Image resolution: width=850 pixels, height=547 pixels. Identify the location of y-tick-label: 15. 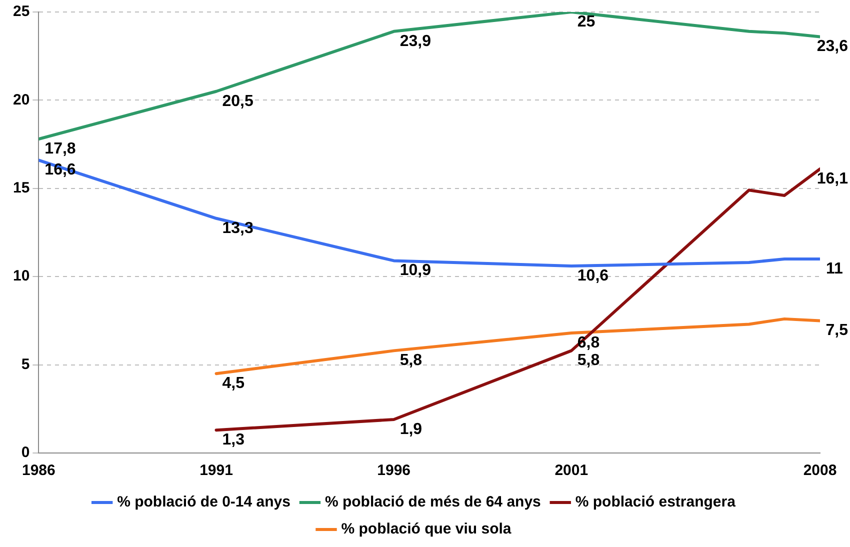
(21, 188).